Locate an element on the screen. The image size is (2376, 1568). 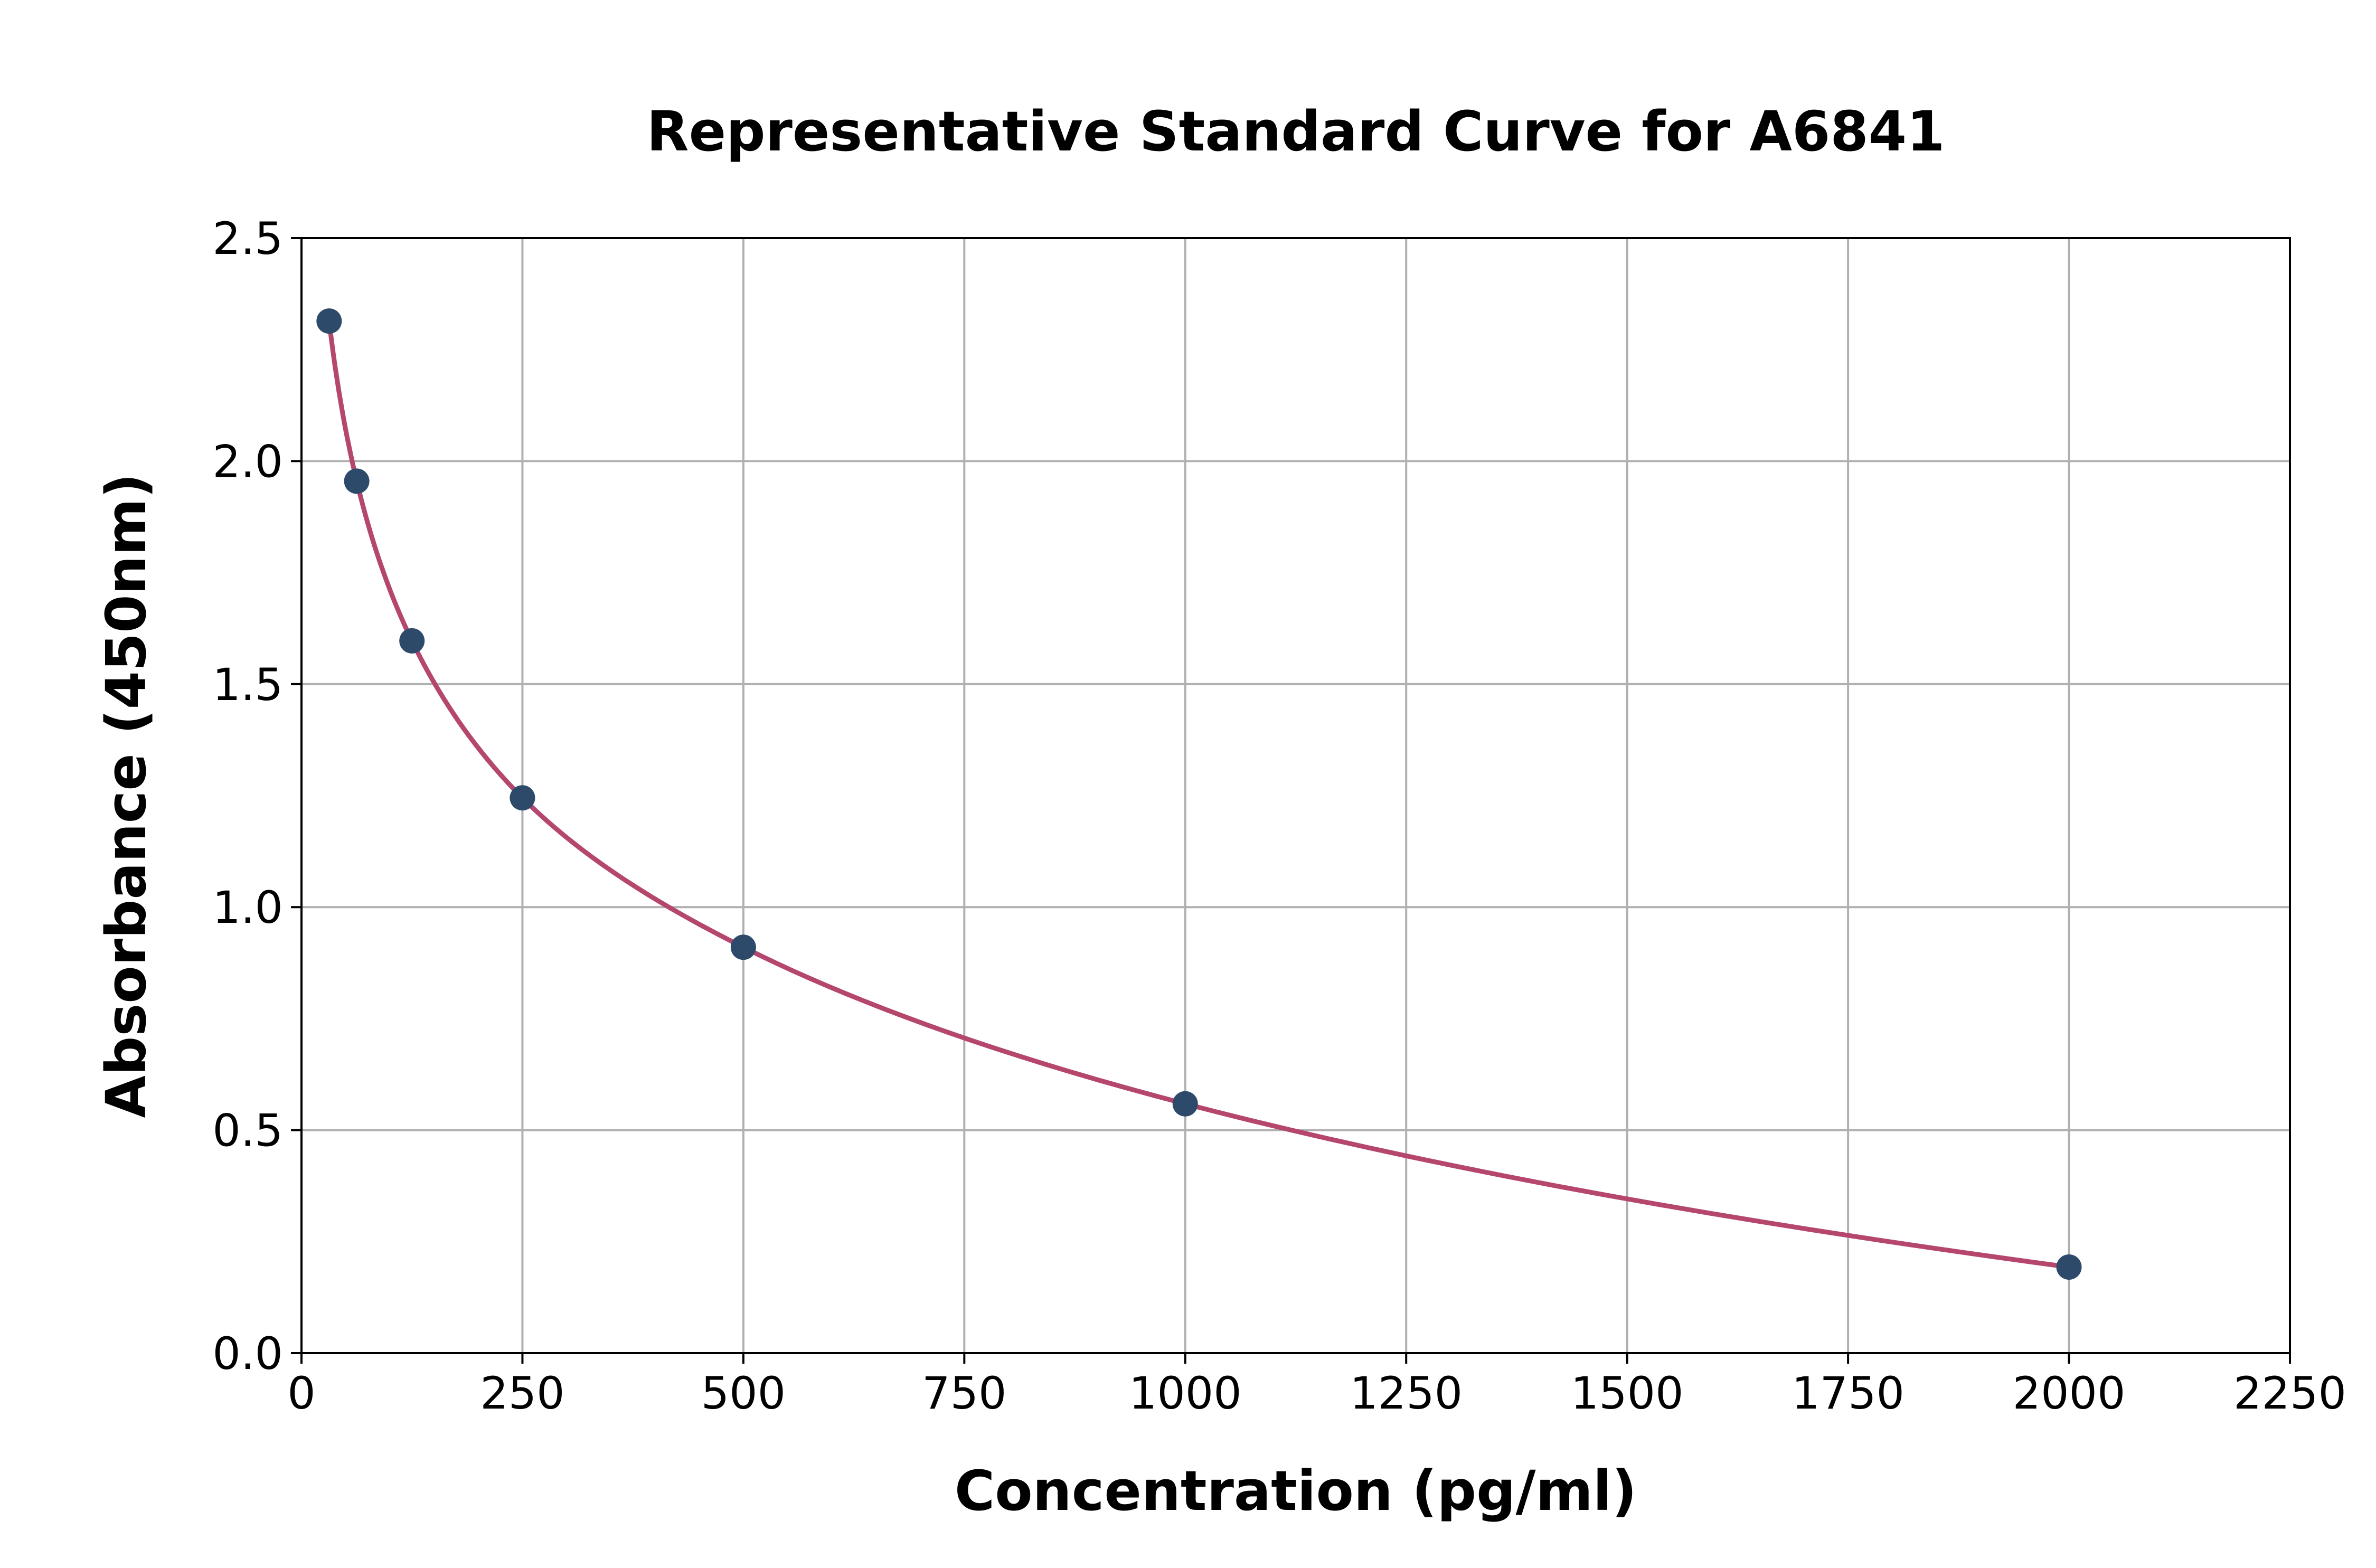
y-tick-label: 0.0 is located at coordinates (247, 1354).